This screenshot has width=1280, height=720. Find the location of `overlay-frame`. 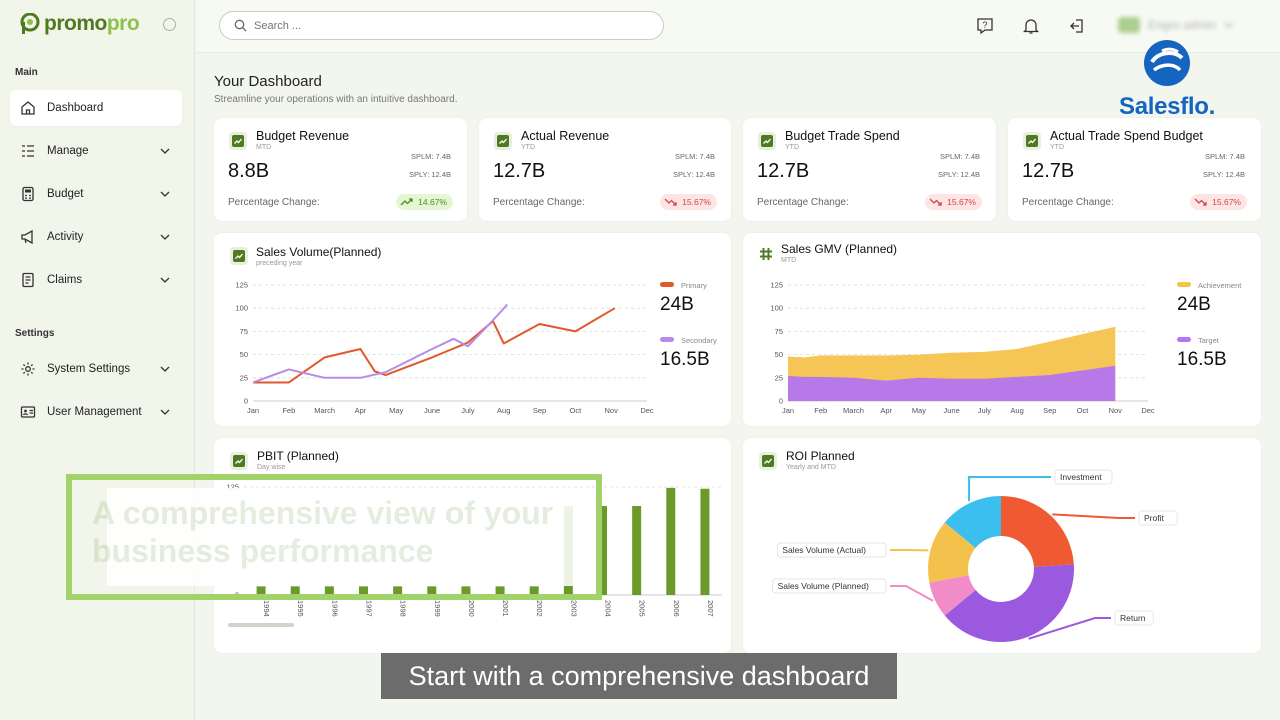

overlay-frame is located at coordinates (334, 537).